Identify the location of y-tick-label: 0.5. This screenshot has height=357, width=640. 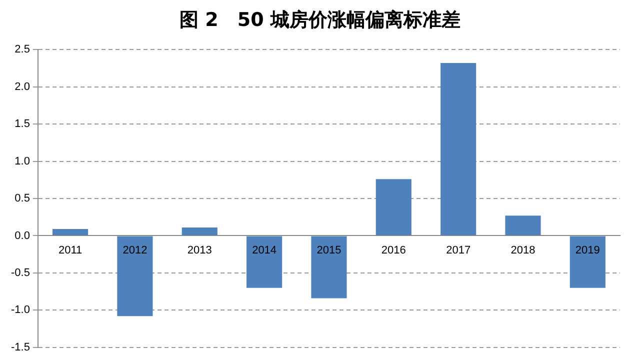
(22, 198).